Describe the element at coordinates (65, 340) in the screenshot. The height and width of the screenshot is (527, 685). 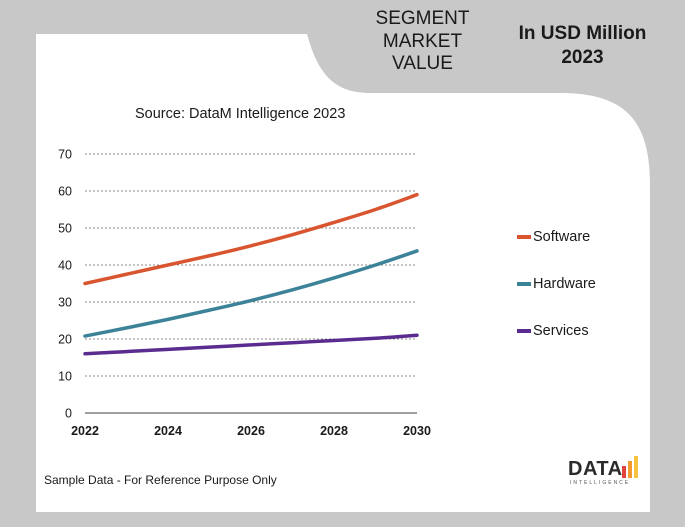
I see `y-tick-label: 20` at that location.